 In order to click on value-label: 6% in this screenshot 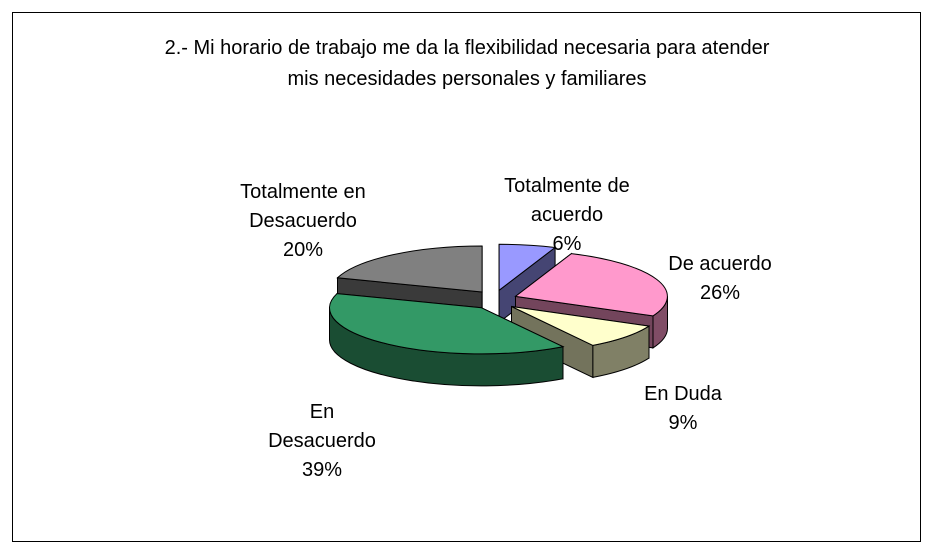, I will do `click(567, 244)`.